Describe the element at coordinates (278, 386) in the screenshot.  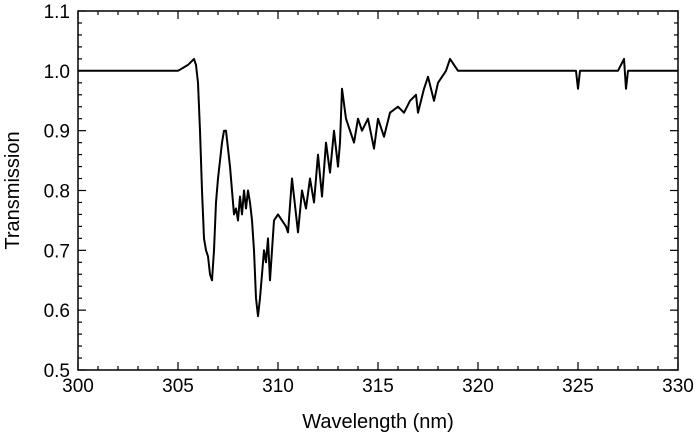
I see `x-tick-label: 310` at that location.